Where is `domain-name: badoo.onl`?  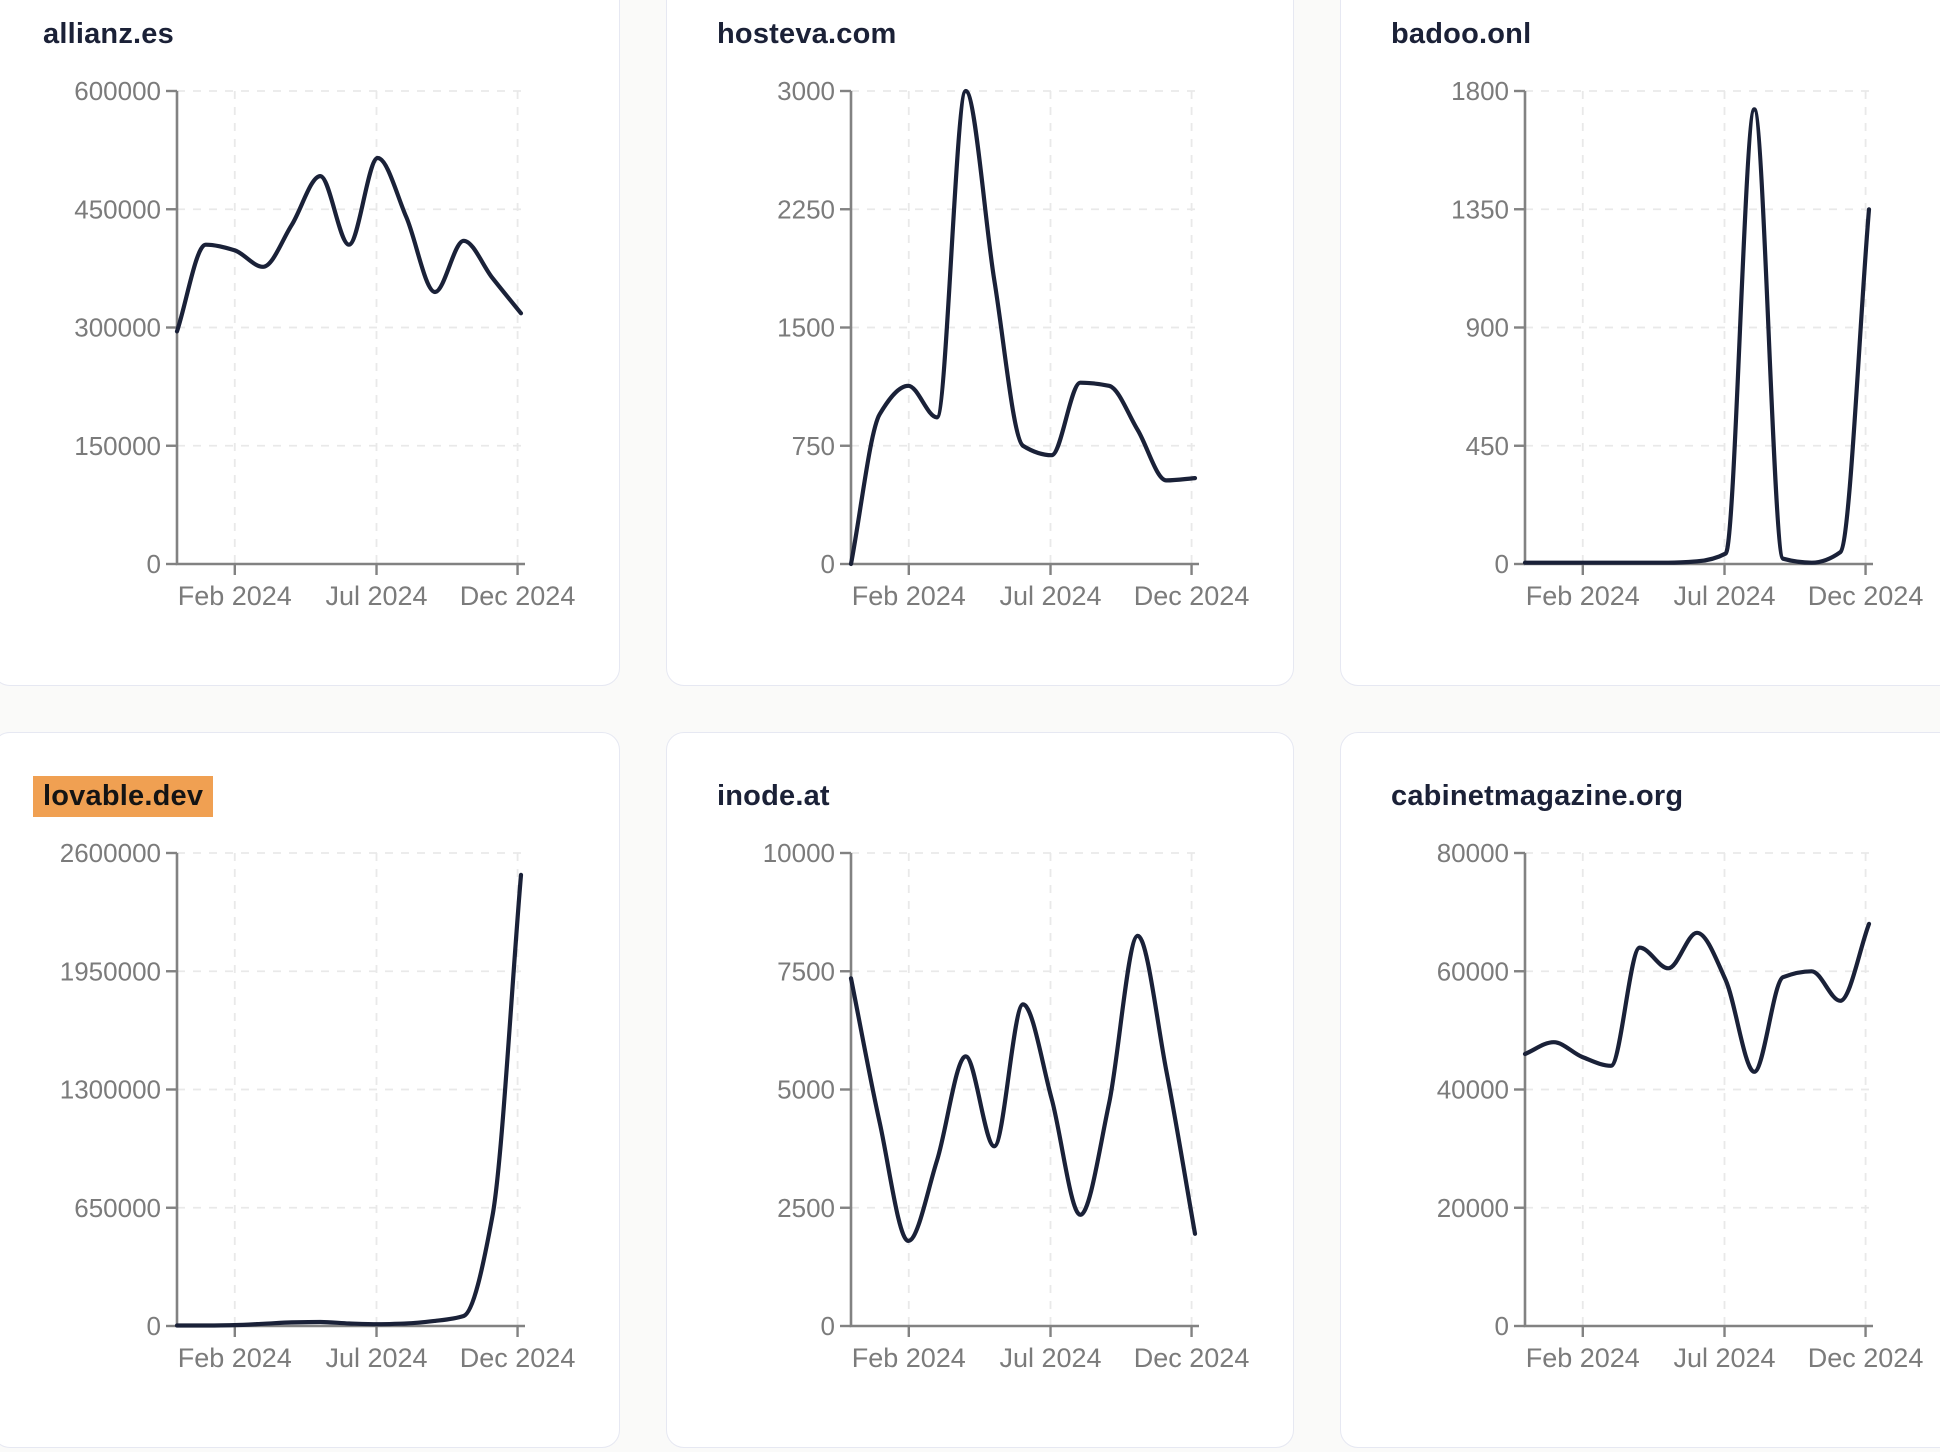 domain-name: badoo.onl is located at coordinates (1461, 34).